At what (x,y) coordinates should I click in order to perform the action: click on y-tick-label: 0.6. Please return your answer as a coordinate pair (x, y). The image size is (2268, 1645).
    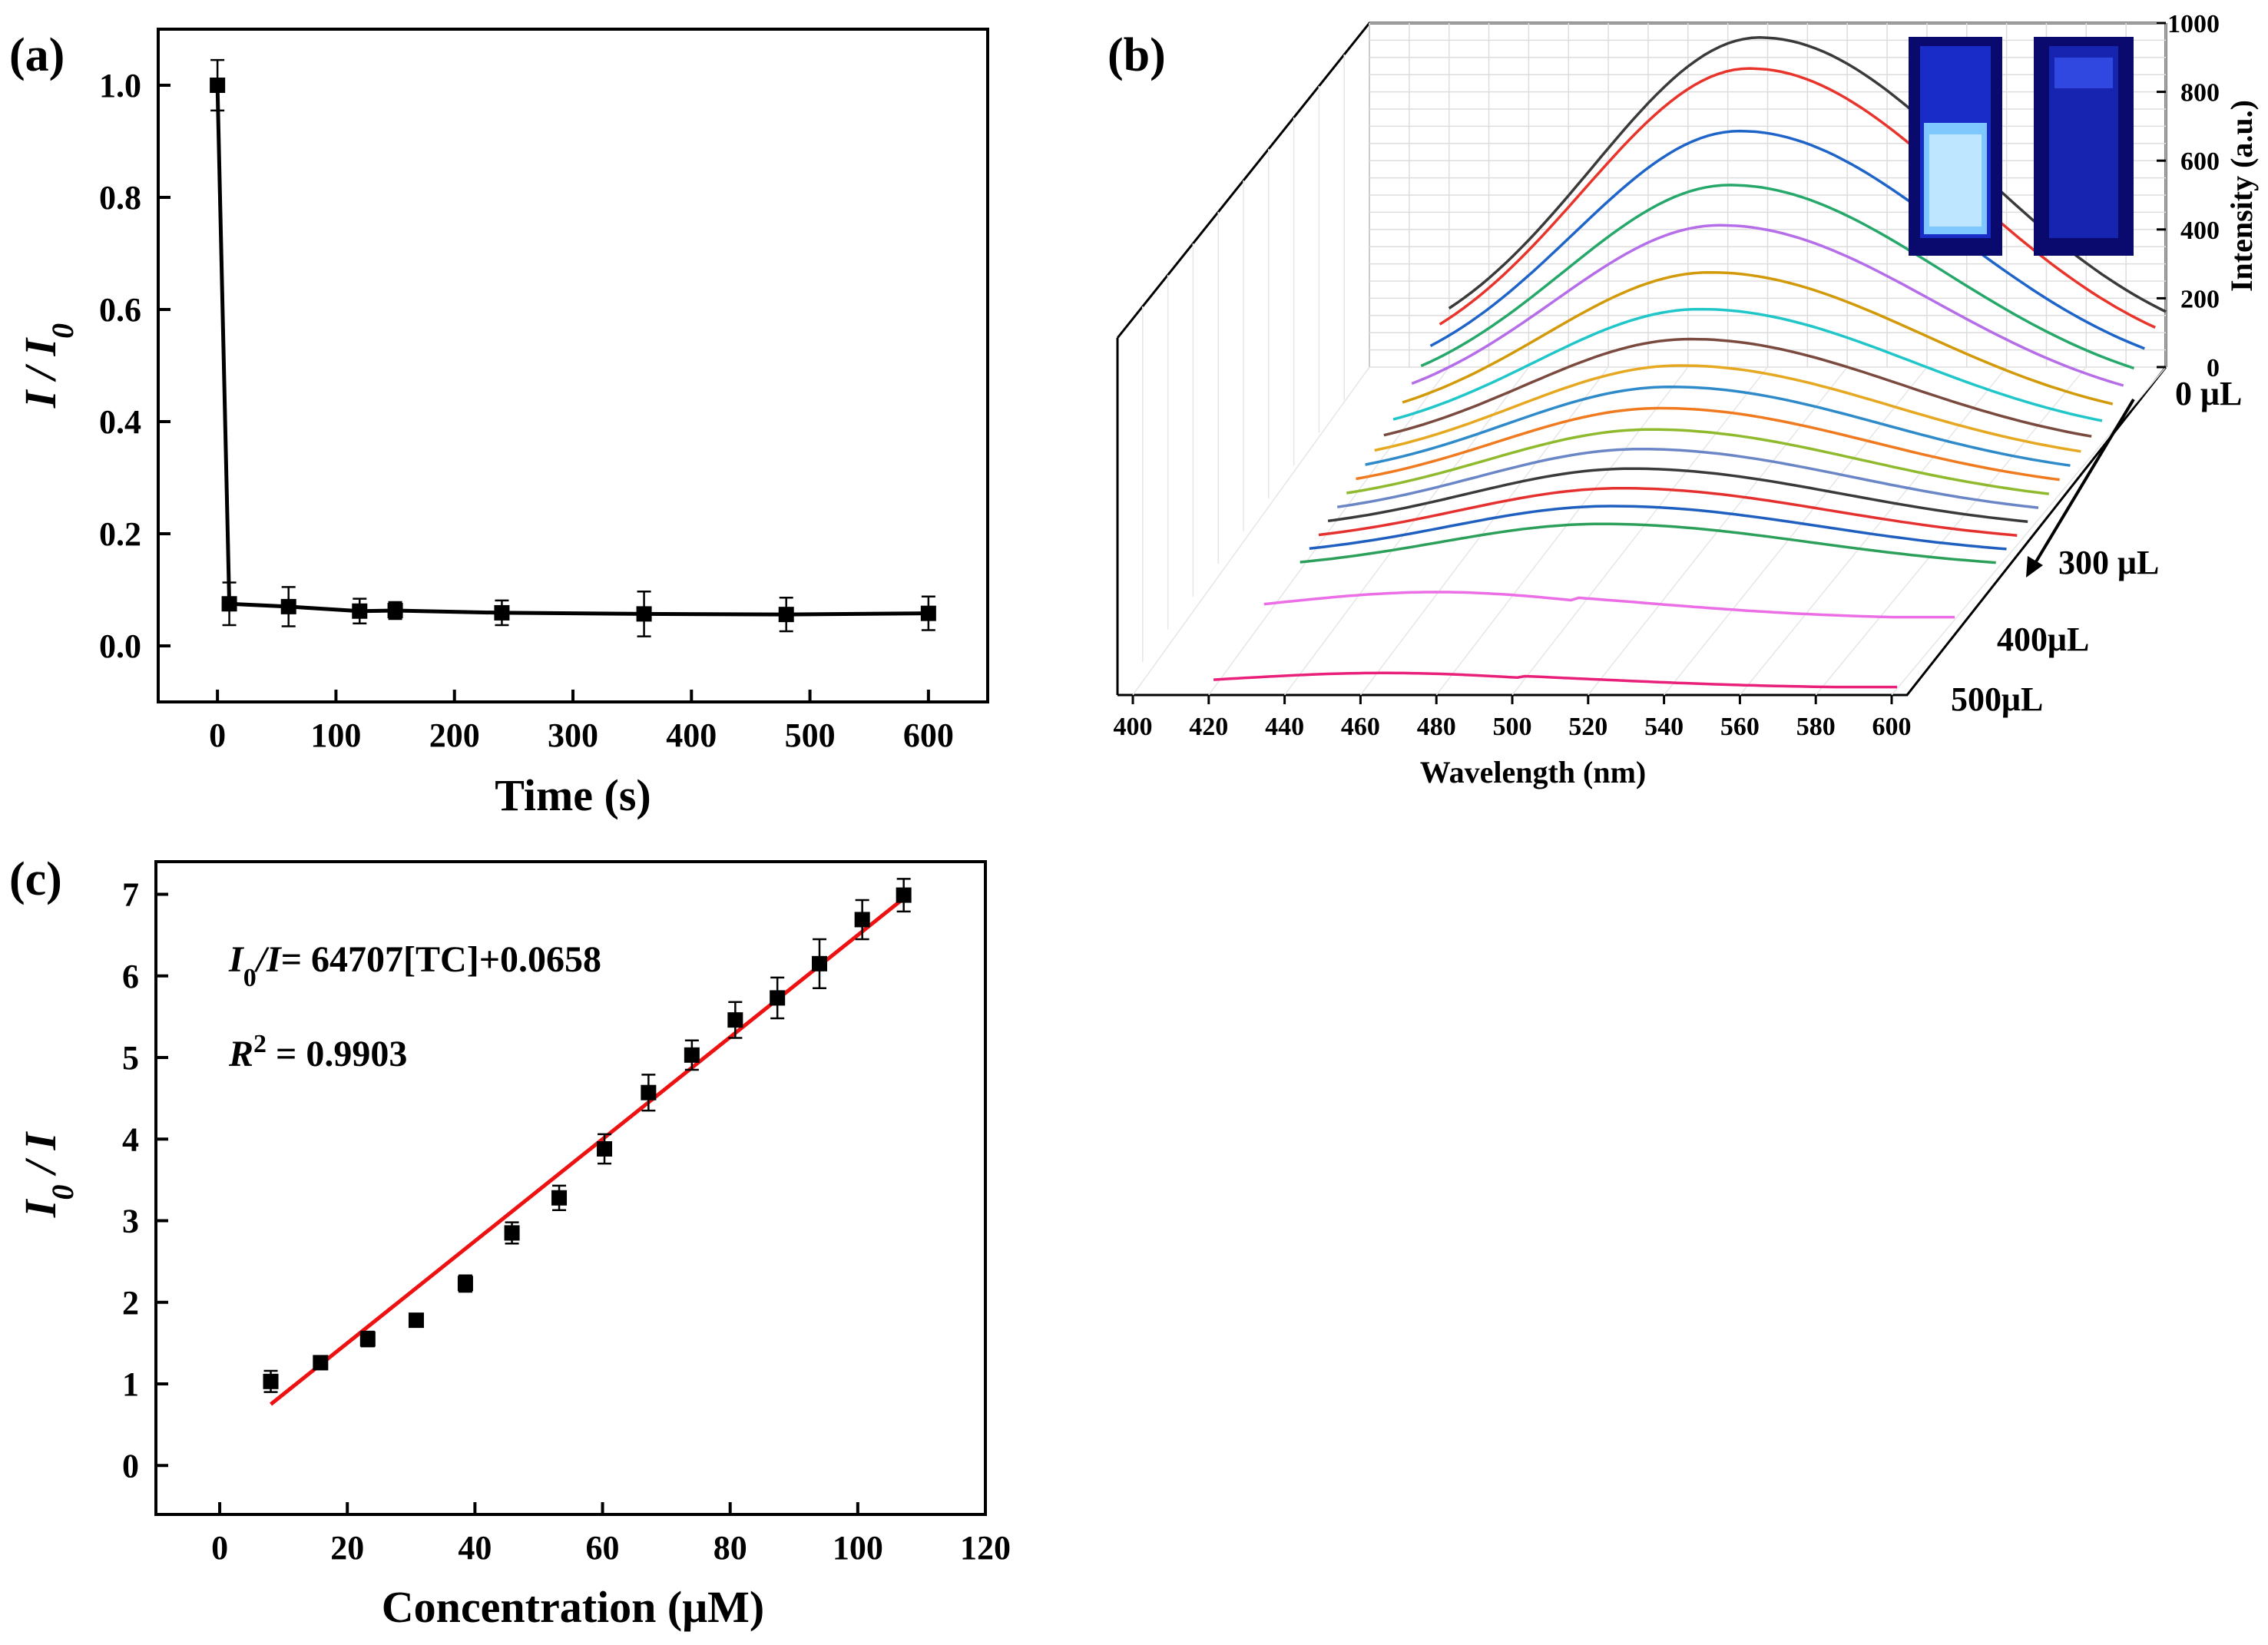
    Looking at the image, I should click on (120, 310).